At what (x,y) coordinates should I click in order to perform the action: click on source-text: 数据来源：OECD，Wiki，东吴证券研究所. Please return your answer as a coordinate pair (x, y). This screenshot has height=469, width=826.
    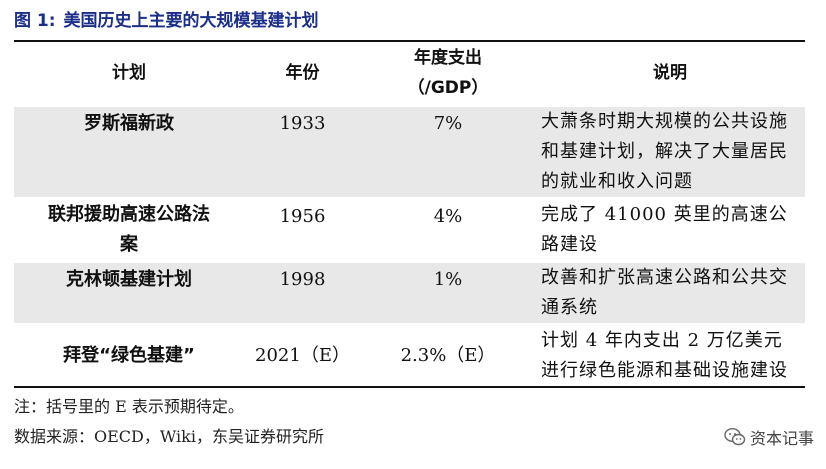
    Looking at the image, I should click on (169, 436).